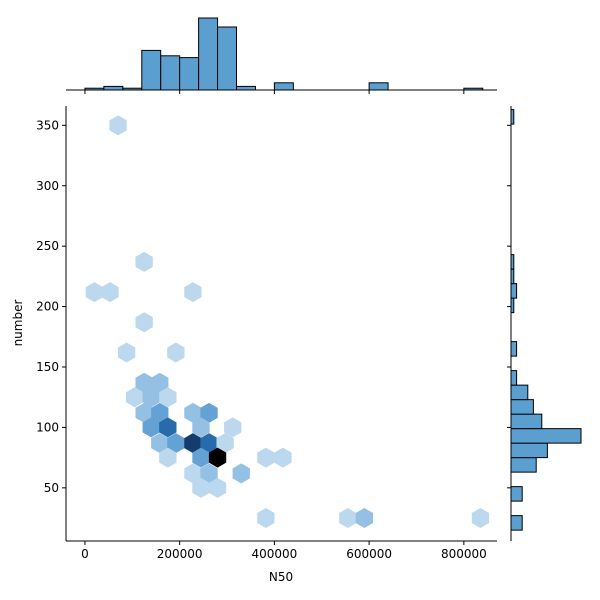 This screenshot has width=600, height=600. Describe the element at coordinates (85, 554) in the screenshot. I see `x-tick-label: 0` at that location.